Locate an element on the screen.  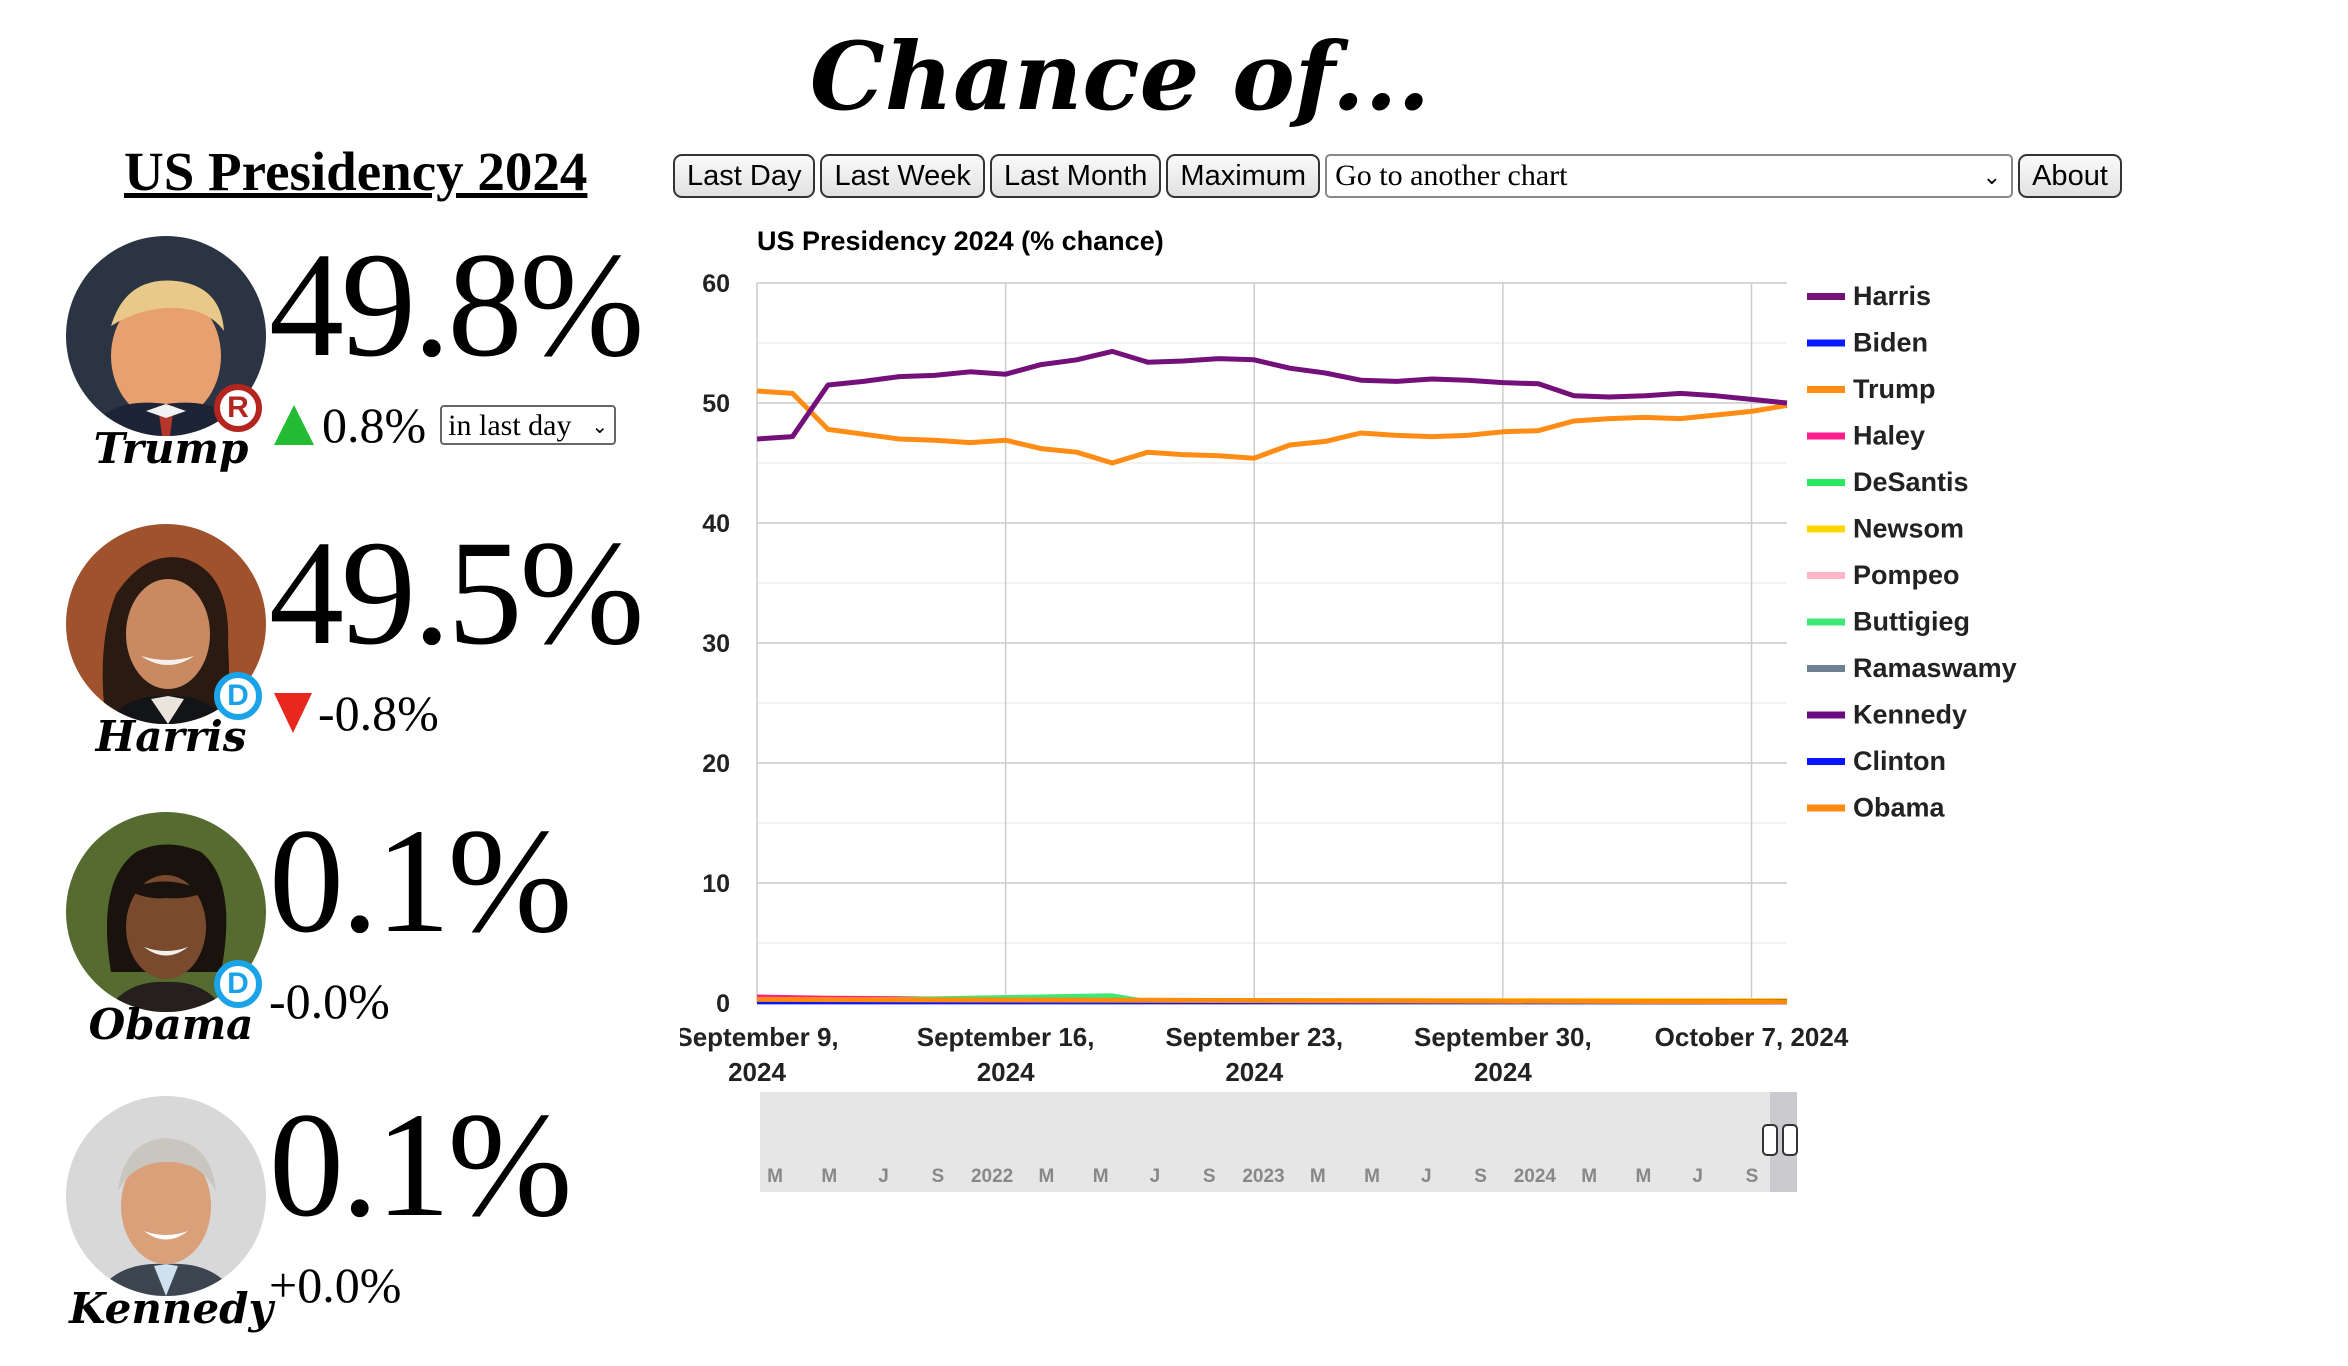
republican-badge-icon: R is located at coordinates (238, 408).